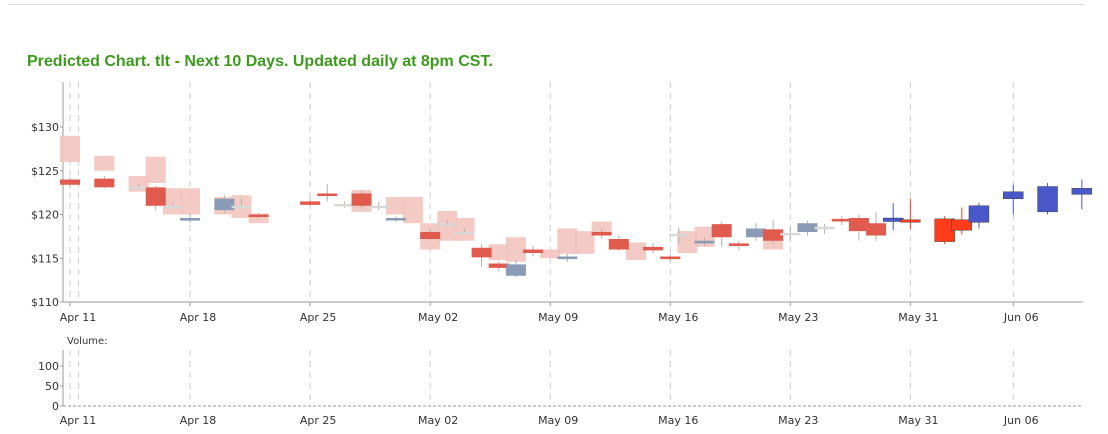  I want to click on price-y-tick-label: $130, so click(45, 127).